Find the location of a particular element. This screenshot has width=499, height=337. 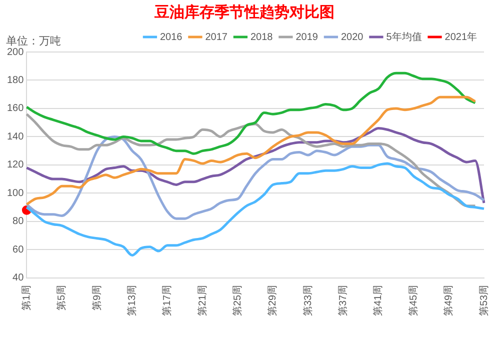

y-tick-label: 80 is located at coordinates (18, 222).